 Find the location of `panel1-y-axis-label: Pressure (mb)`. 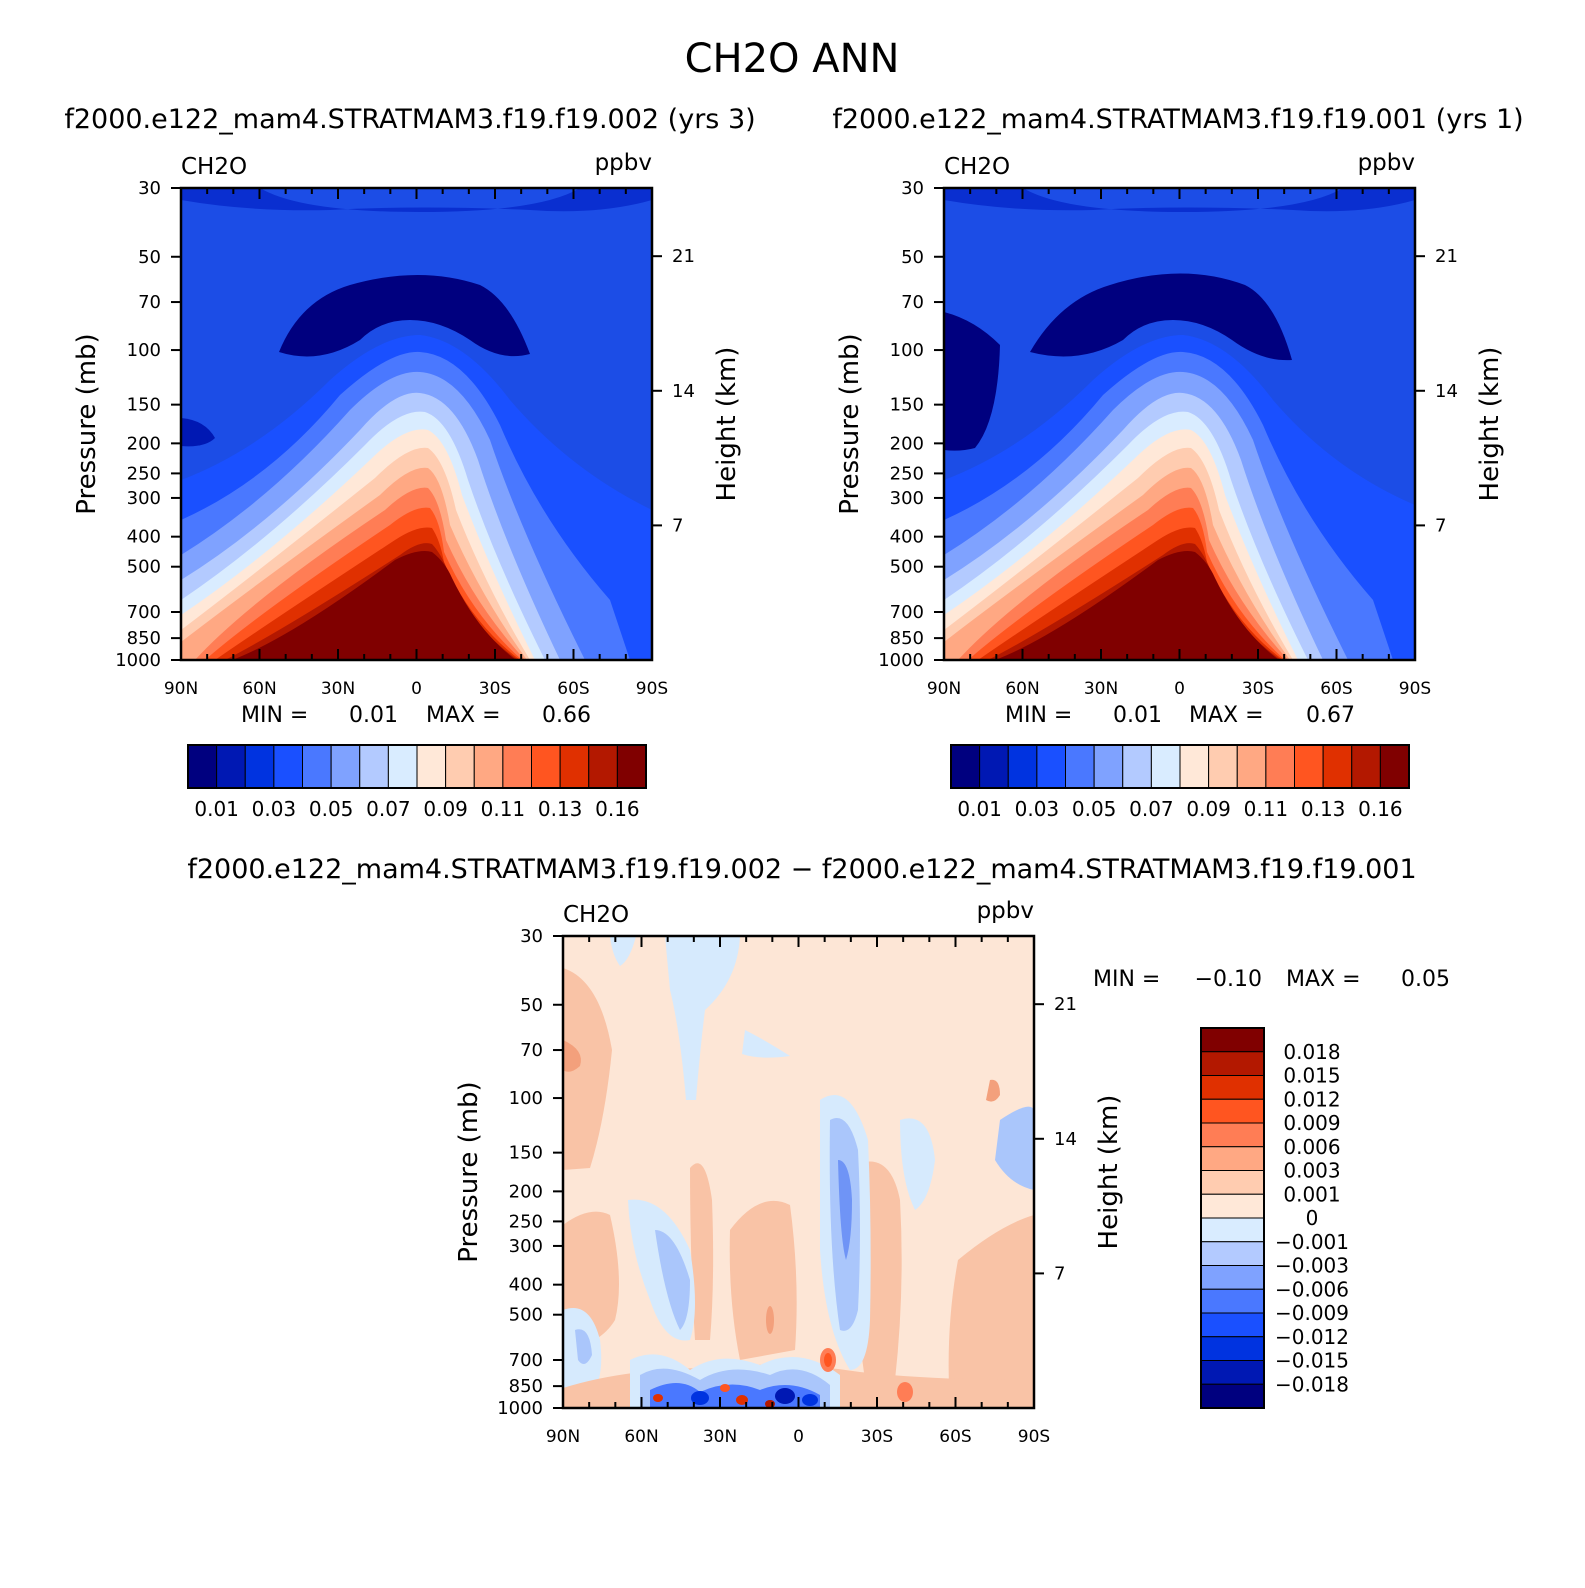

panel1-y-axis-label: Pressure (mb) is located at coordinates (87, 423).